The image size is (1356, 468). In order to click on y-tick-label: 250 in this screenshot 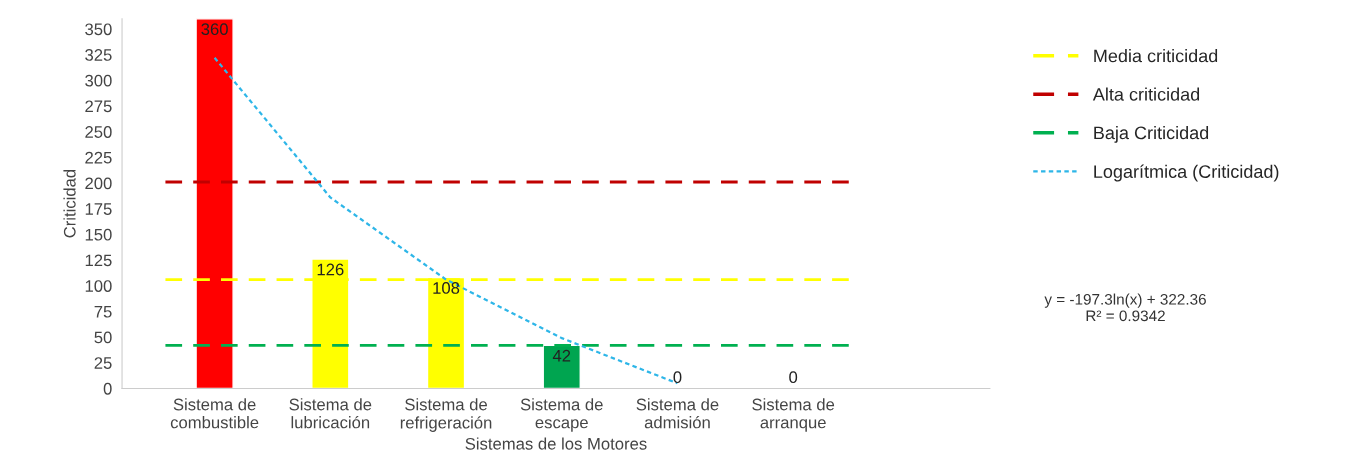, I will do `click(98, 132)`.